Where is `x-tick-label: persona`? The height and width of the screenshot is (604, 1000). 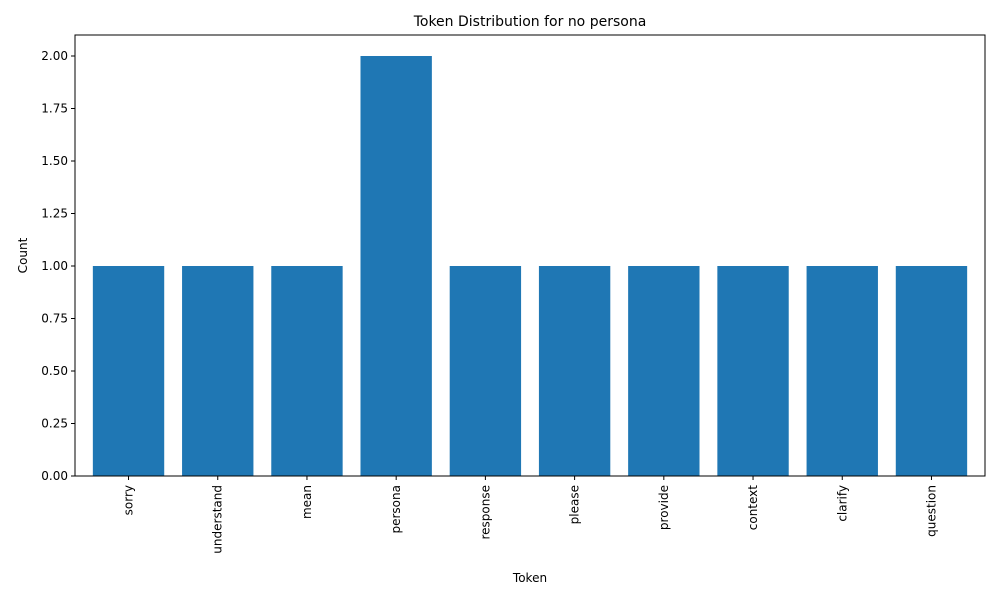 x-tick-label: persona is located at coordinates (396, 509).